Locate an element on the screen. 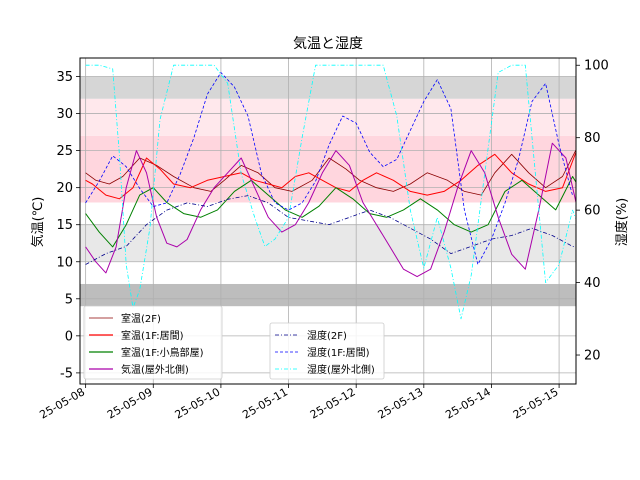 This screenshot has width=640, height=480. y-tick-label-left: 10 is located at coordinates (64, 262).